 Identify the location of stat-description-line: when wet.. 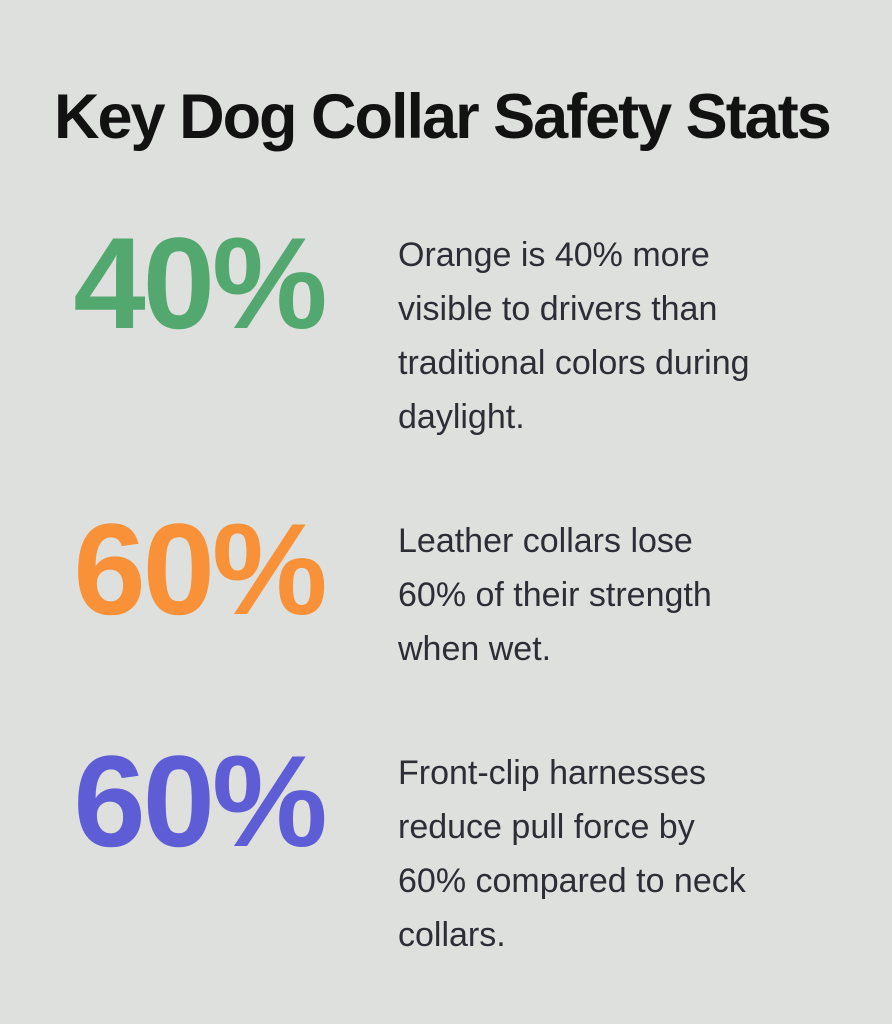
(475, 649).